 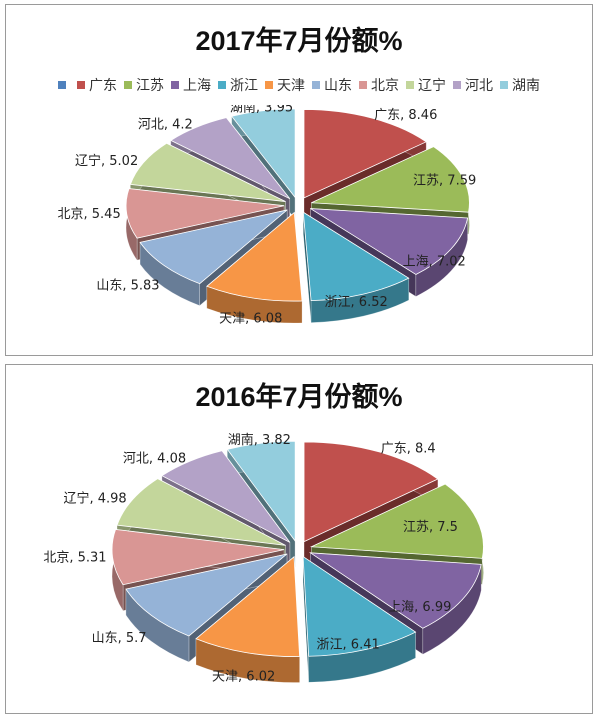 I want to click on legend-item: 浙江, so click(x=238, y=85).